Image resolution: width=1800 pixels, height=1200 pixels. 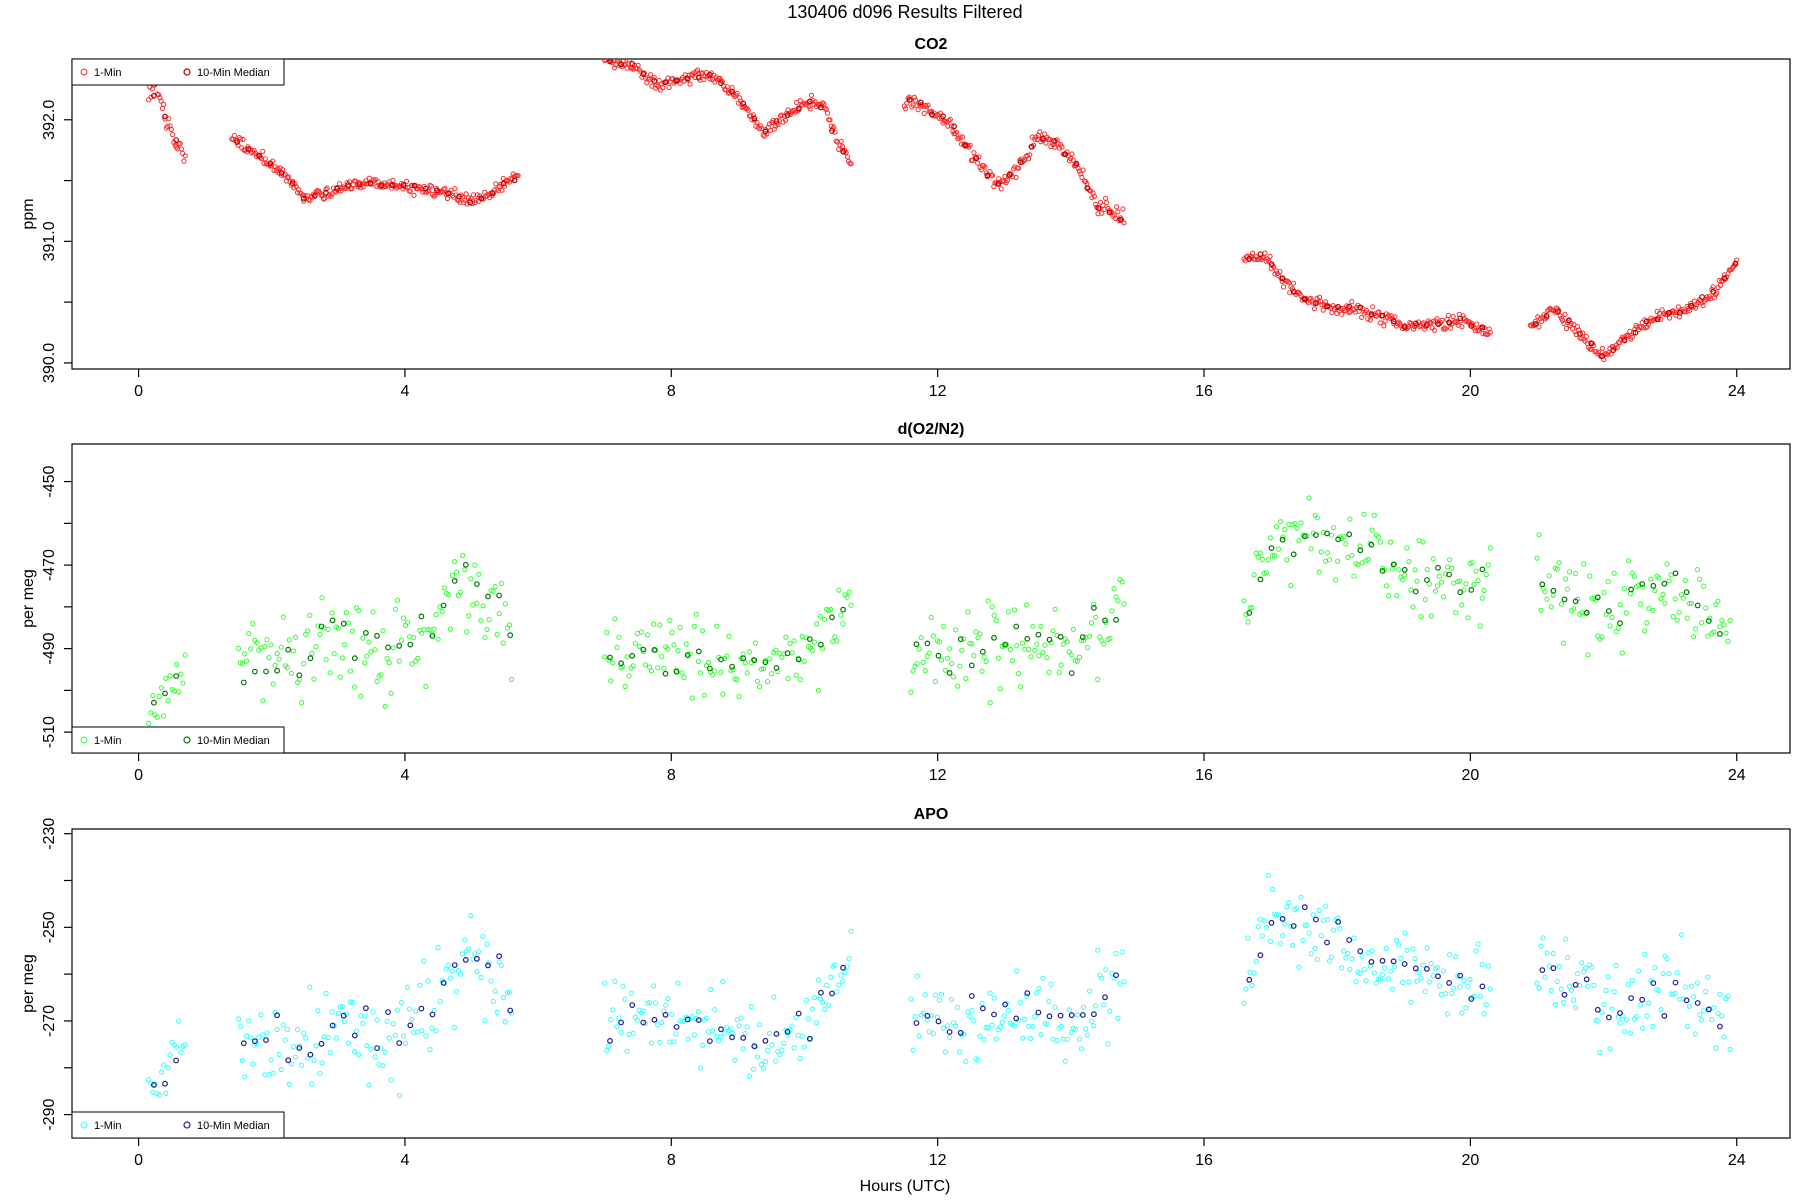 I want to click on panel-title: d(O2/N2), so click(x=931, y=429).